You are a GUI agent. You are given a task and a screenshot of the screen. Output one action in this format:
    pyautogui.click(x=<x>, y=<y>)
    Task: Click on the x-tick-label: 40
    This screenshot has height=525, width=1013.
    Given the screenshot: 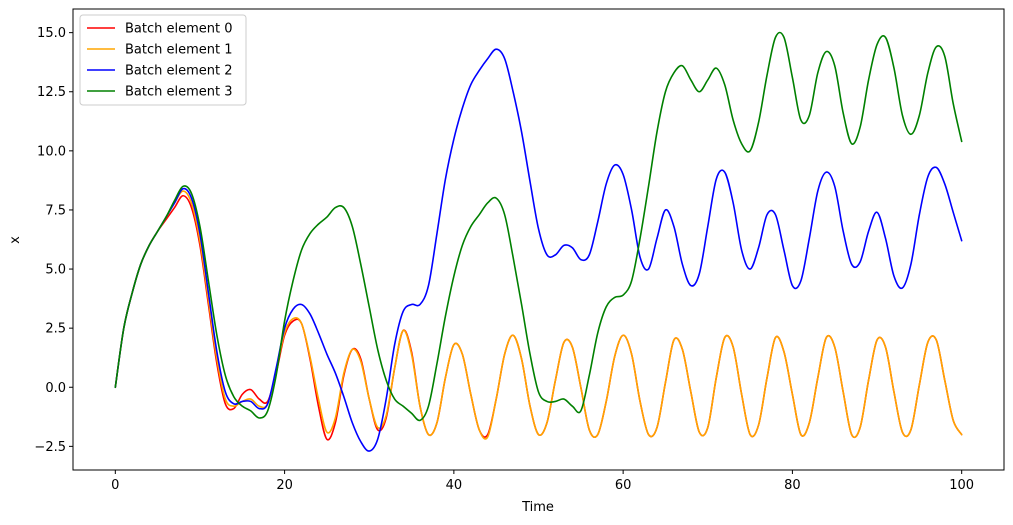 What is the action you would take?
    pyautogui.click(x=454, y=485)
    